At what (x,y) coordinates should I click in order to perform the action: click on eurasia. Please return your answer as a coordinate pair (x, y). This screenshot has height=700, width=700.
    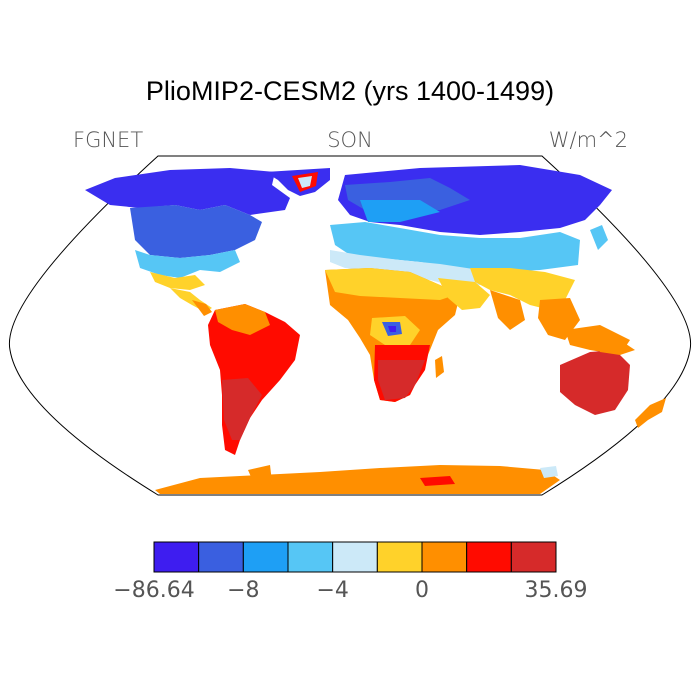
    Looking at the image, I should click on (480, 260).